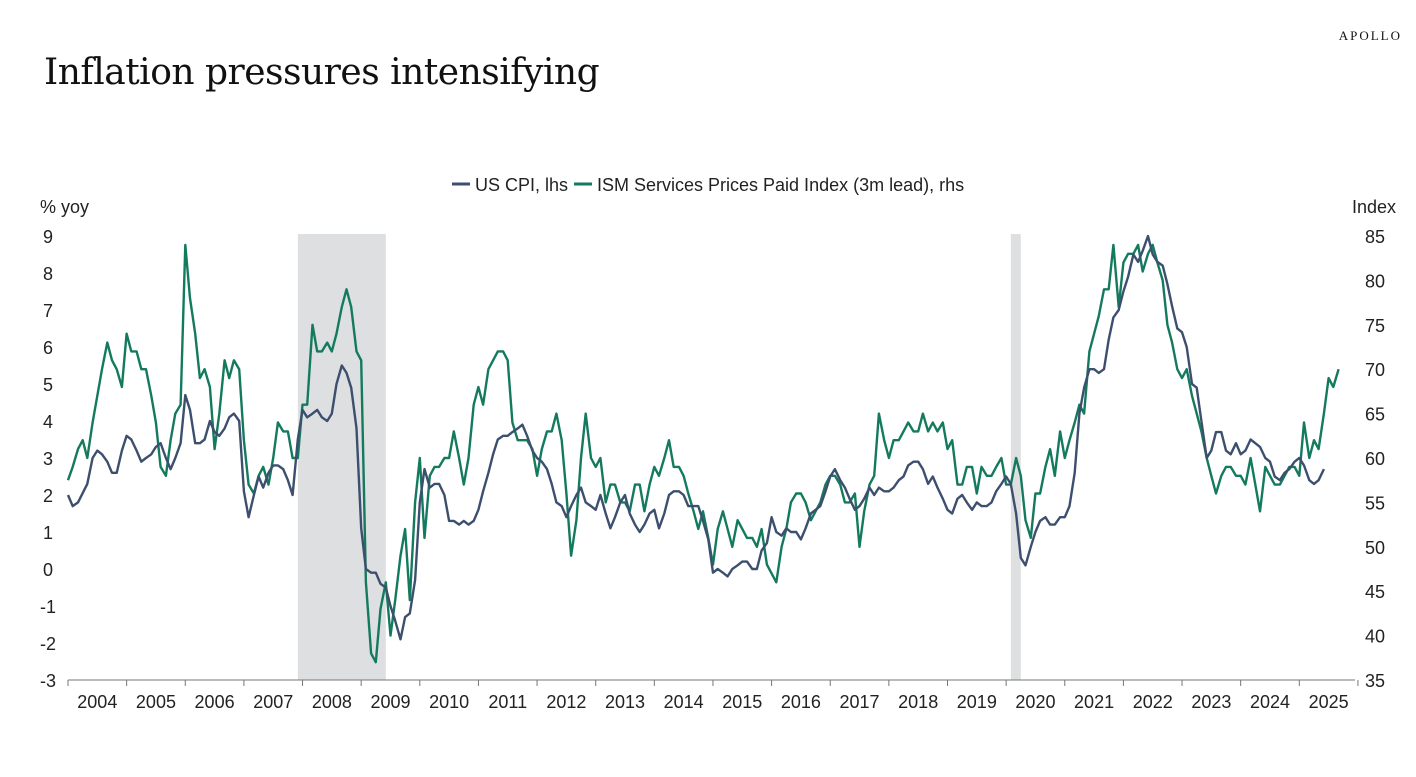 Image resolution: width=1416 pixels, height=777 pixels. Describe the element at coordinates (1375, 503) in the screenshot. I see `y-right-tick-label: 55` at that location.